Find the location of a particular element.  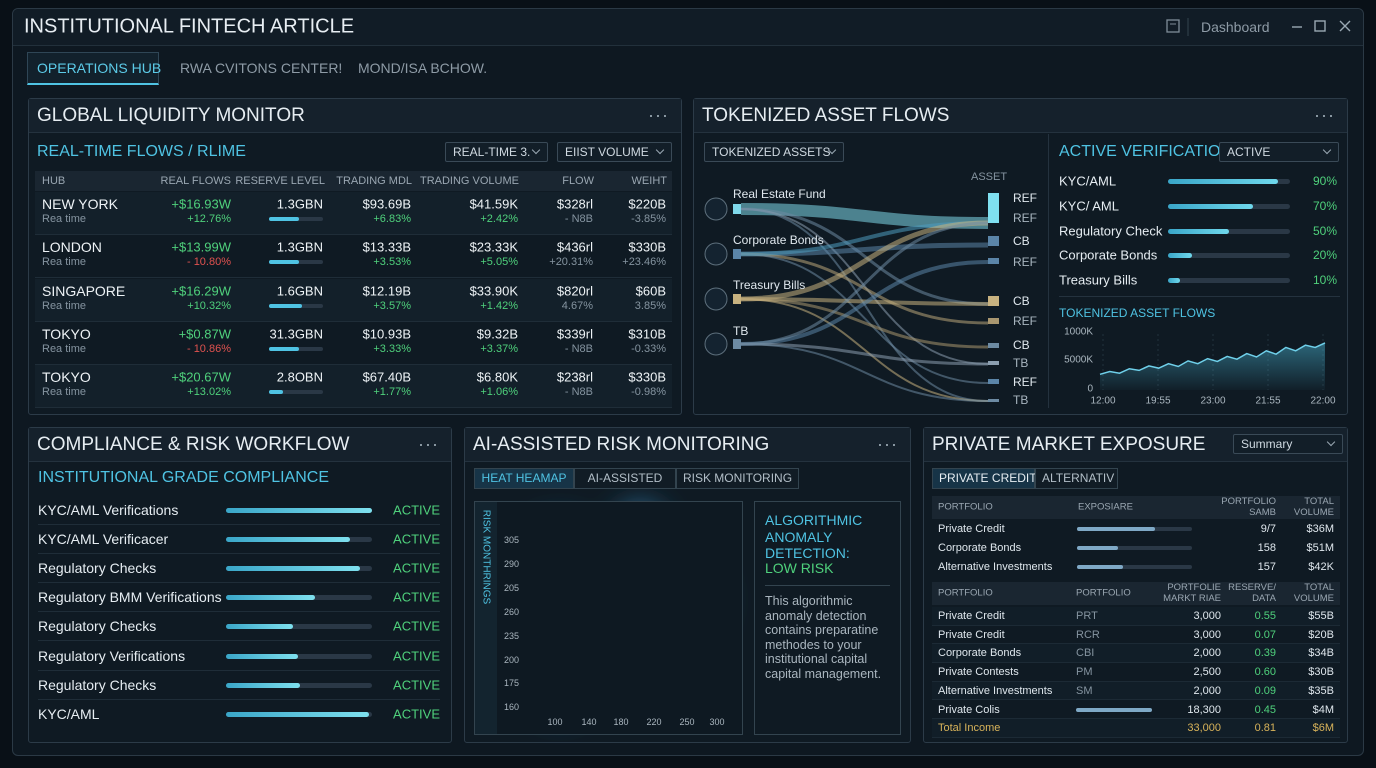

panel-title: PRIVATE MARKET EXPOSURE is located at coordinates (1069, 444).